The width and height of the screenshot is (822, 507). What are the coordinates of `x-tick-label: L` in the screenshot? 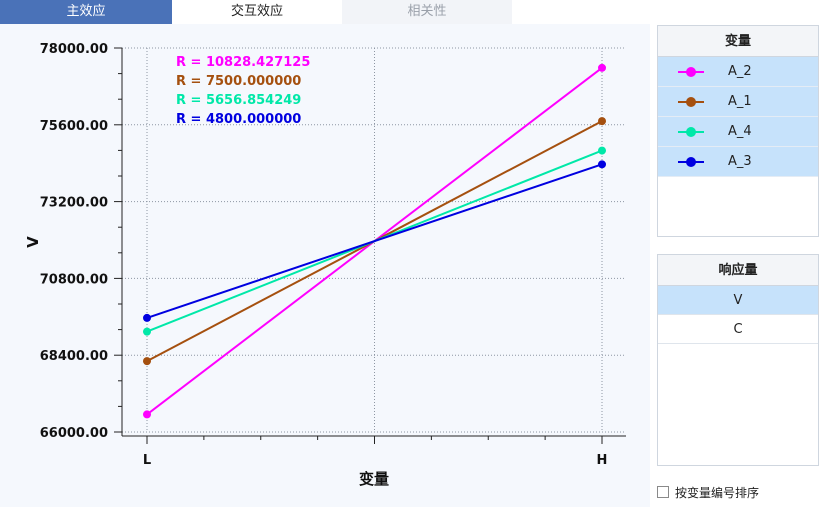 It's located at (147, 460).